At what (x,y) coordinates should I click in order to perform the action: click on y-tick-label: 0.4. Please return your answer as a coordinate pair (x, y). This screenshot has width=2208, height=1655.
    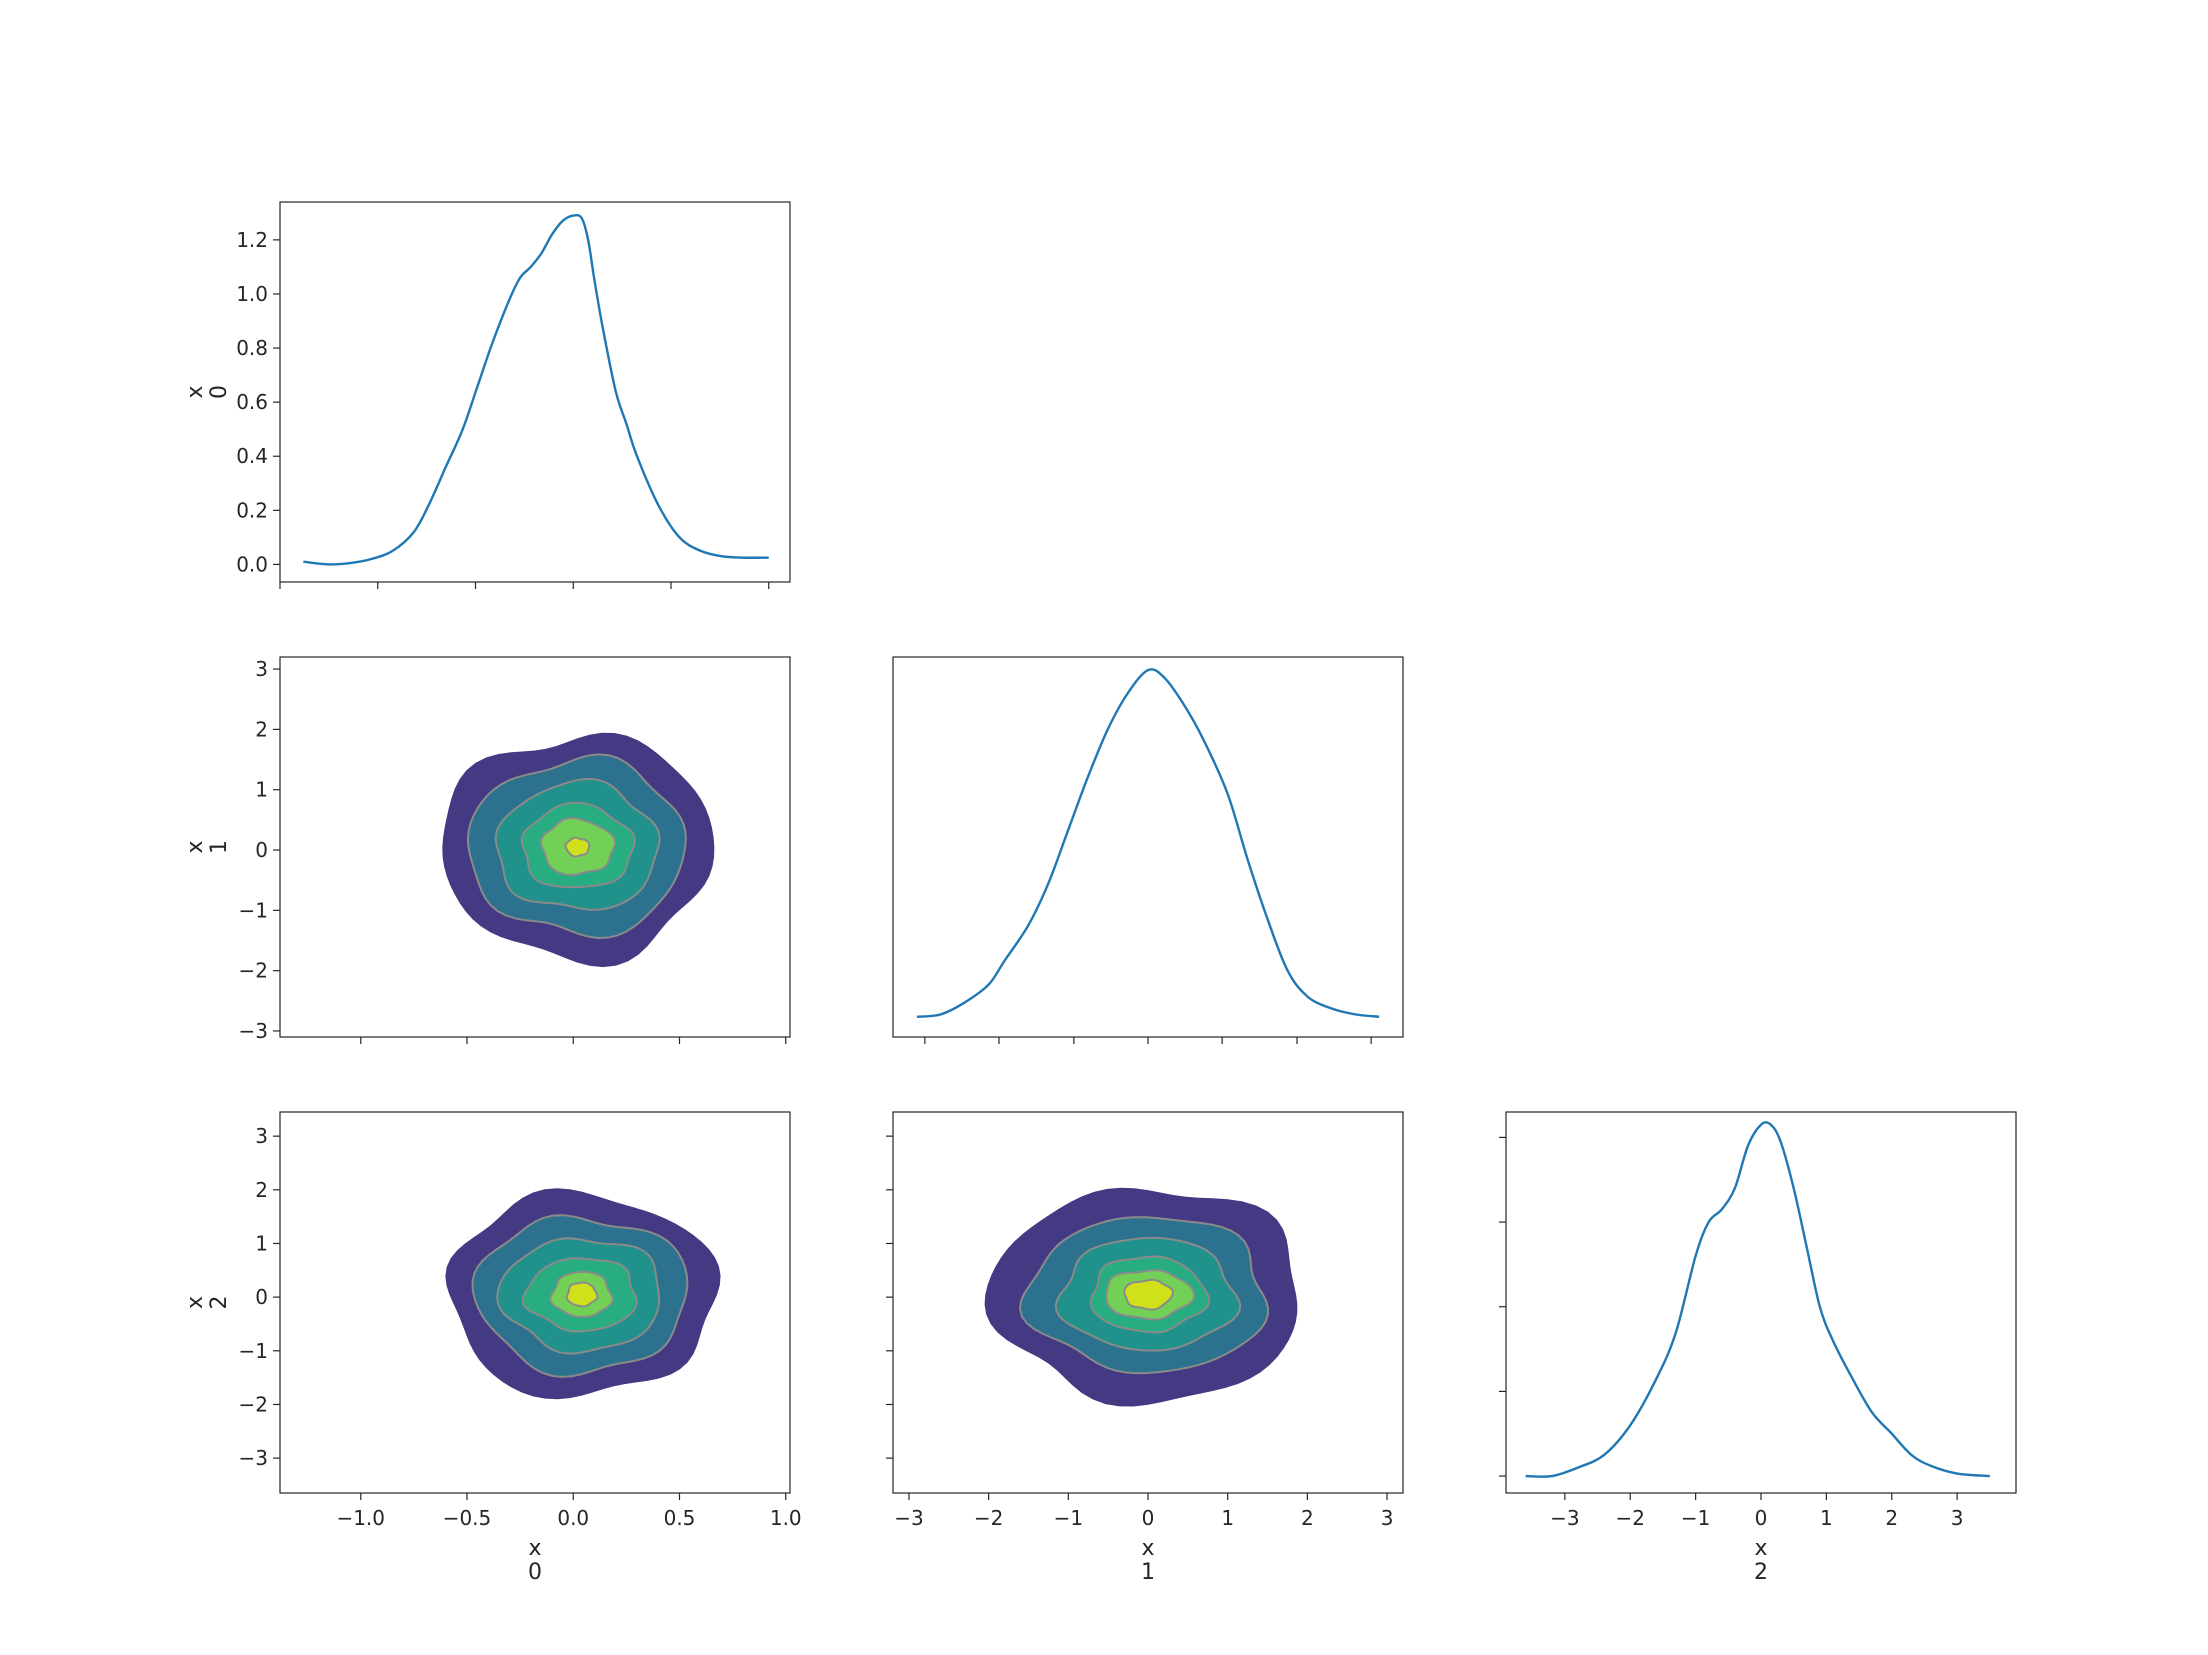
    Looking at the image, I should click on (252, 456).